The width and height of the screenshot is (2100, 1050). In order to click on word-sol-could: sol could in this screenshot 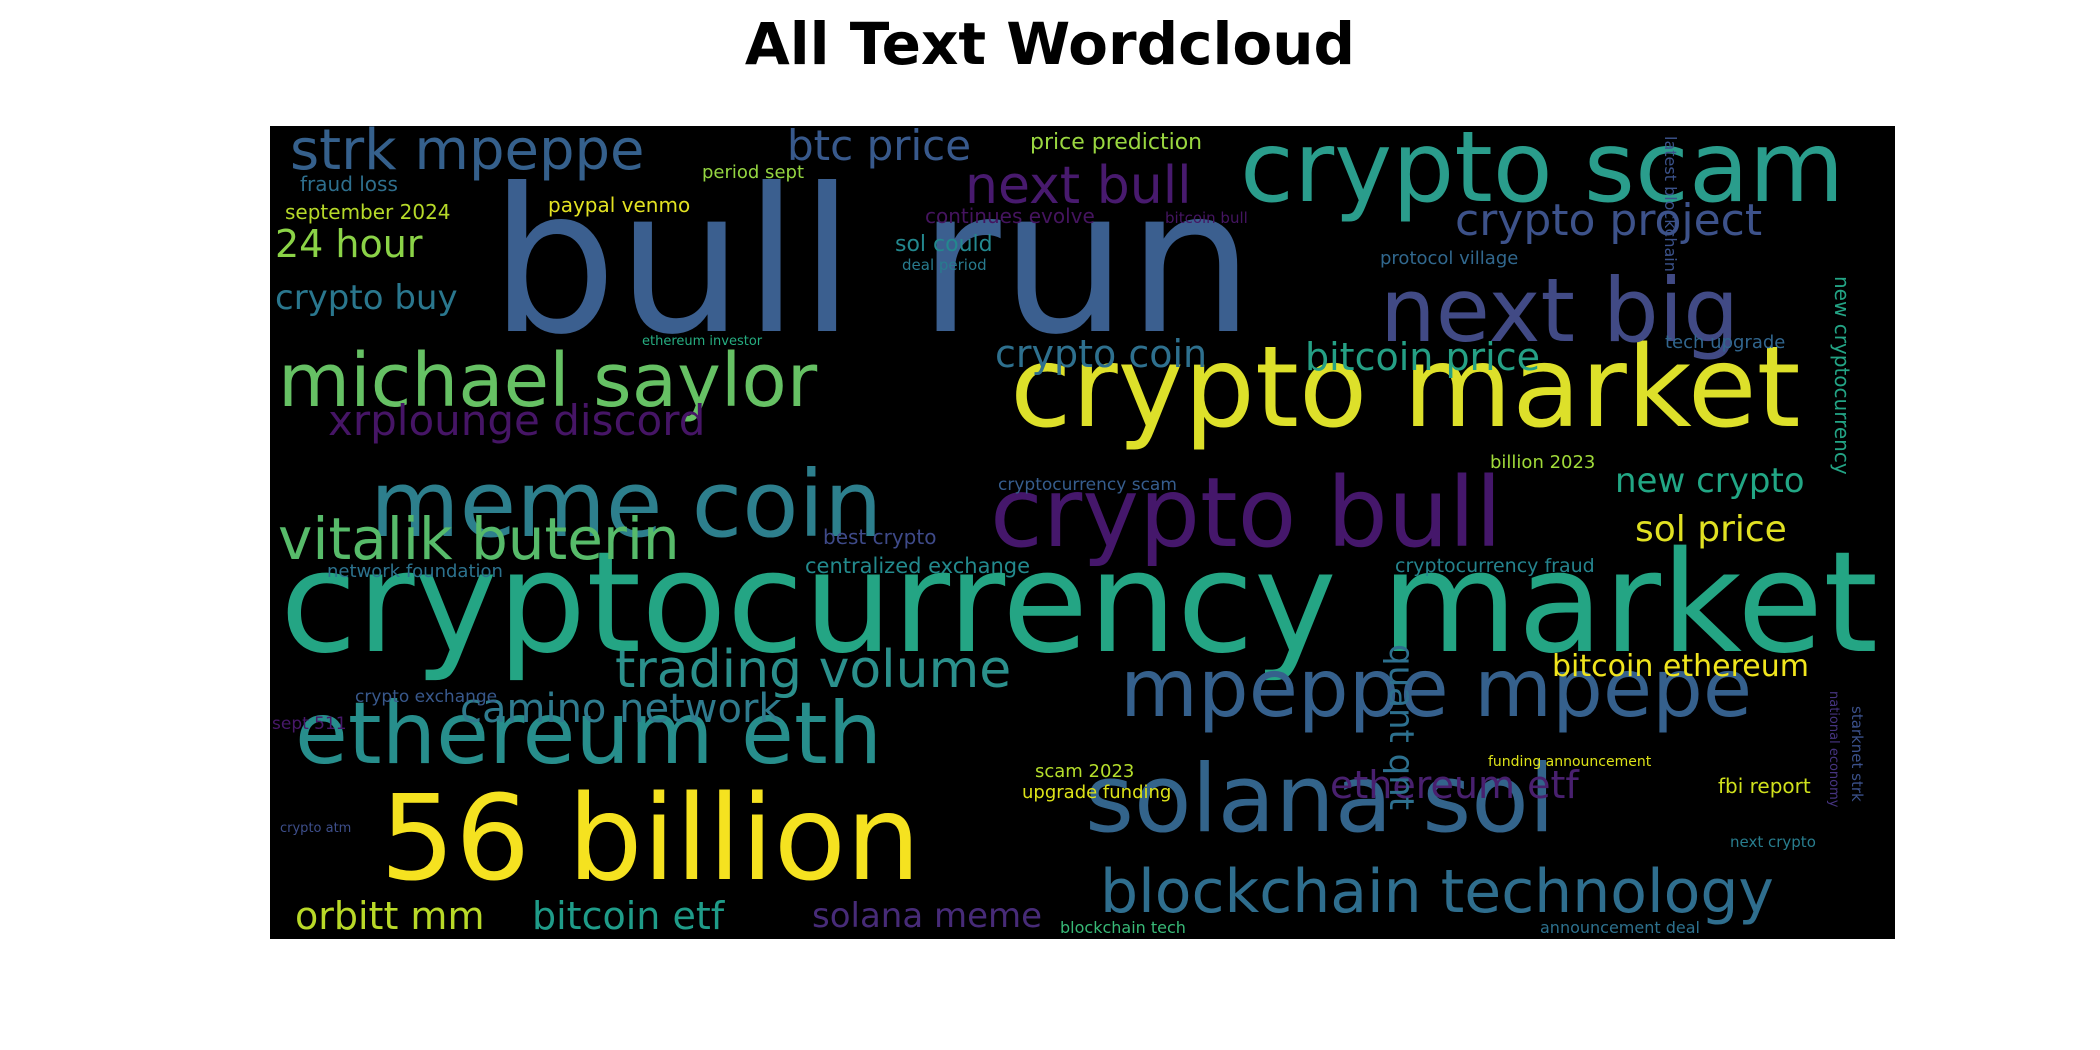, I will do `click(944, 244)`.